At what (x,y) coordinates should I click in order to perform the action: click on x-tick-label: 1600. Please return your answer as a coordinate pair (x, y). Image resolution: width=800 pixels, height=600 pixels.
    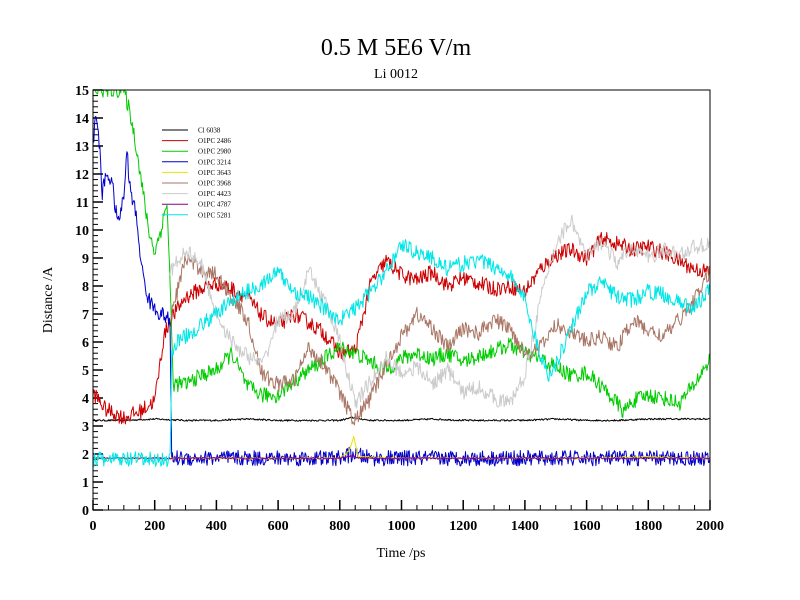
    Looking at the image, I should click on (587, 526).